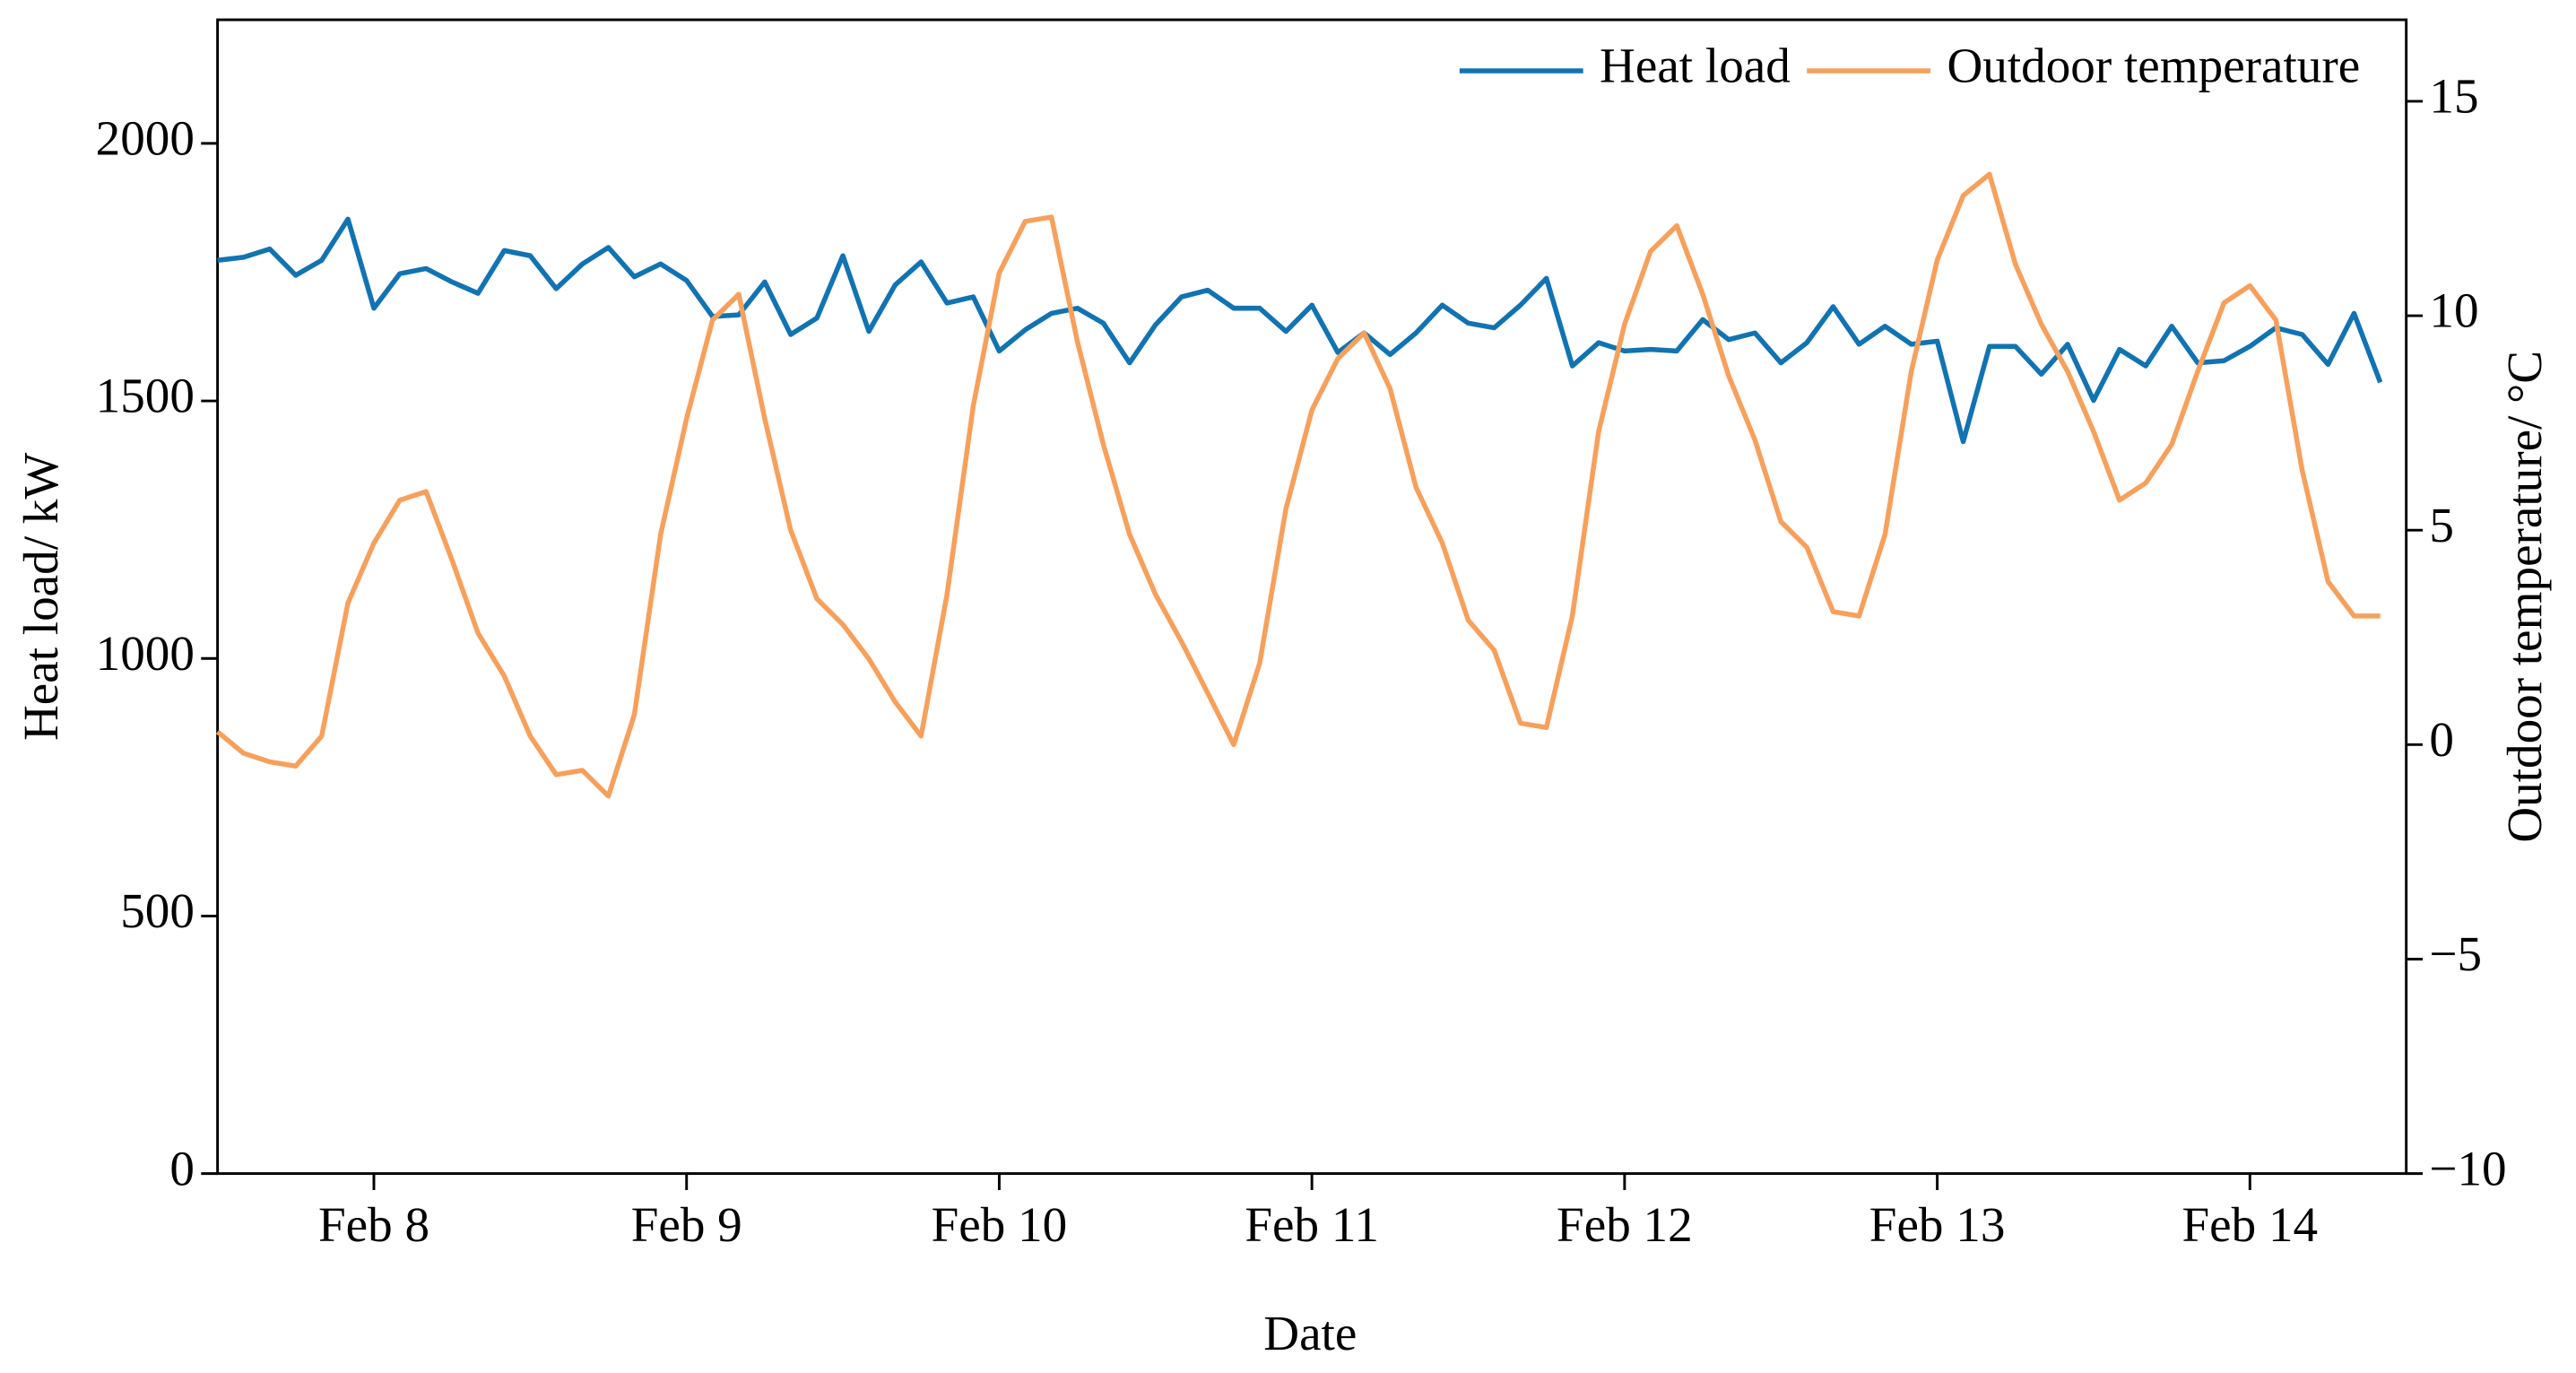 The width and height of the screenshot is (2576, 1373). Describe the element at coordinates (145, 653) in the screenshot. I see `y-tick-label: 1000` at that location.